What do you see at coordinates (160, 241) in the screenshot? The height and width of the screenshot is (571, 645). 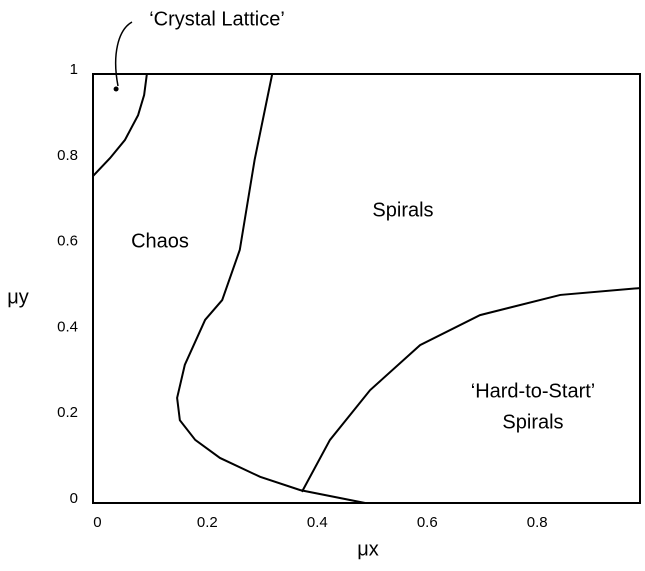 I see `annotation: Chaos` at bounding box center [160, 241].